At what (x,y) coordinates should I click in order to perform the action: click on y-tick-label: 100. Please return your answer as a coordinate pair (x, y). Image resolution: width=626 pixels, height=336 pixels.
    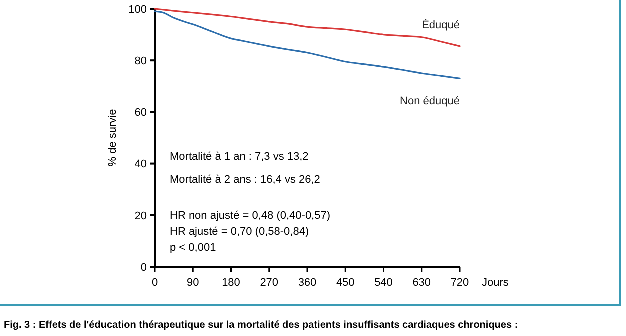
    Looking at the image, I should click on (137, 10).